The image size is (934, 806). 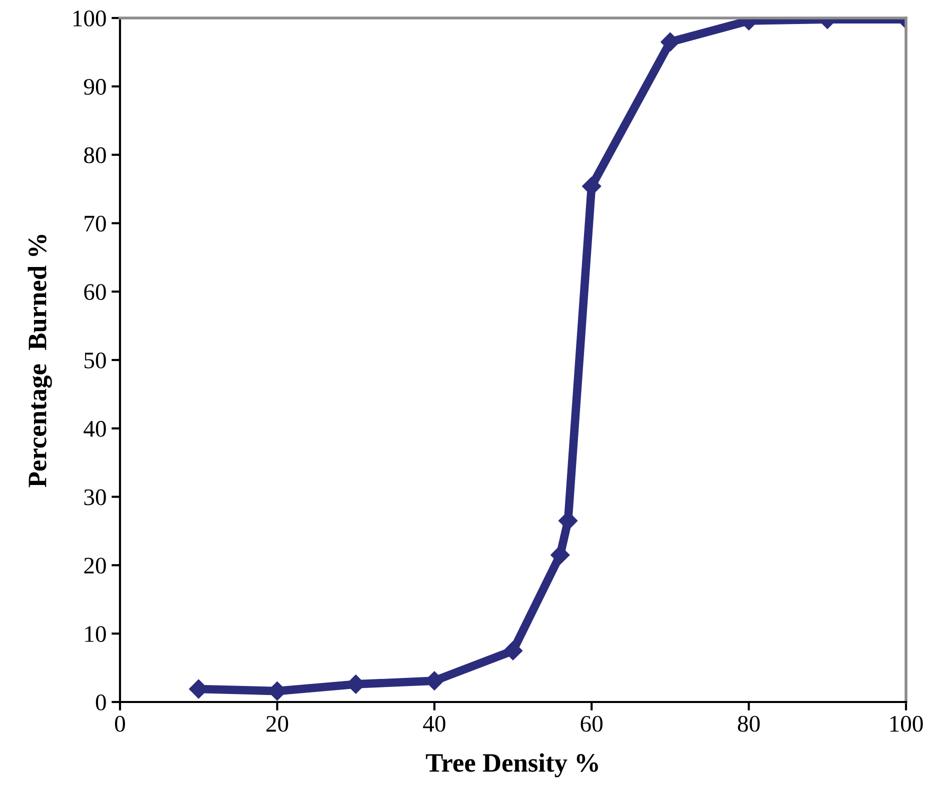 I want to click on x-tick-label: 20, so click(x=277, y=724).